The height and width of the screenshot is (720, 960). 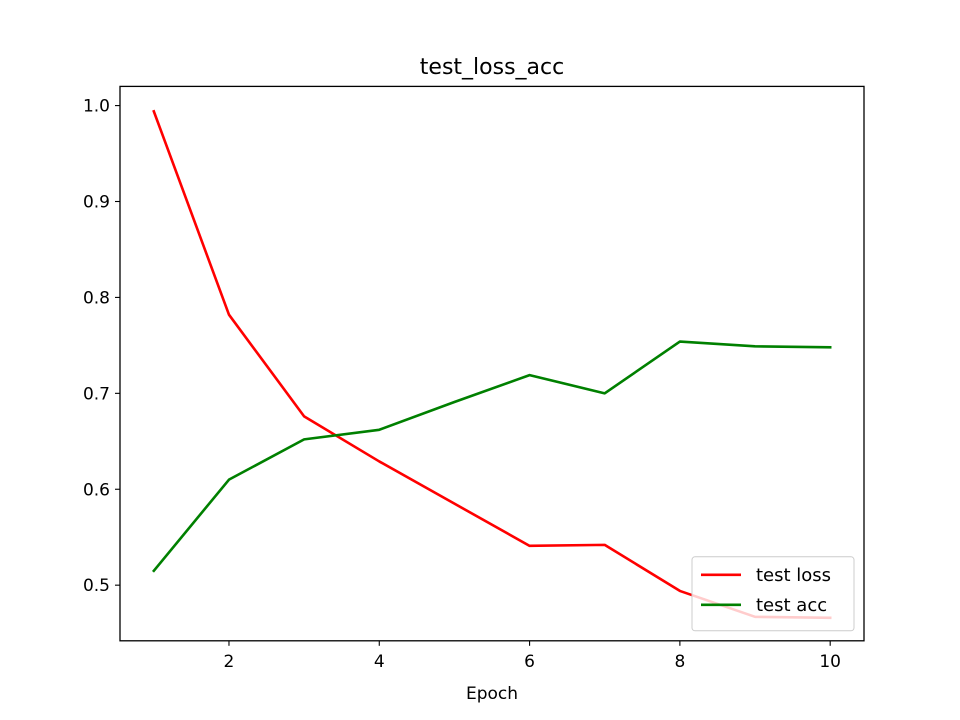 I want to click on chart-title: test_loss_acc, so click(x=492, y=67).